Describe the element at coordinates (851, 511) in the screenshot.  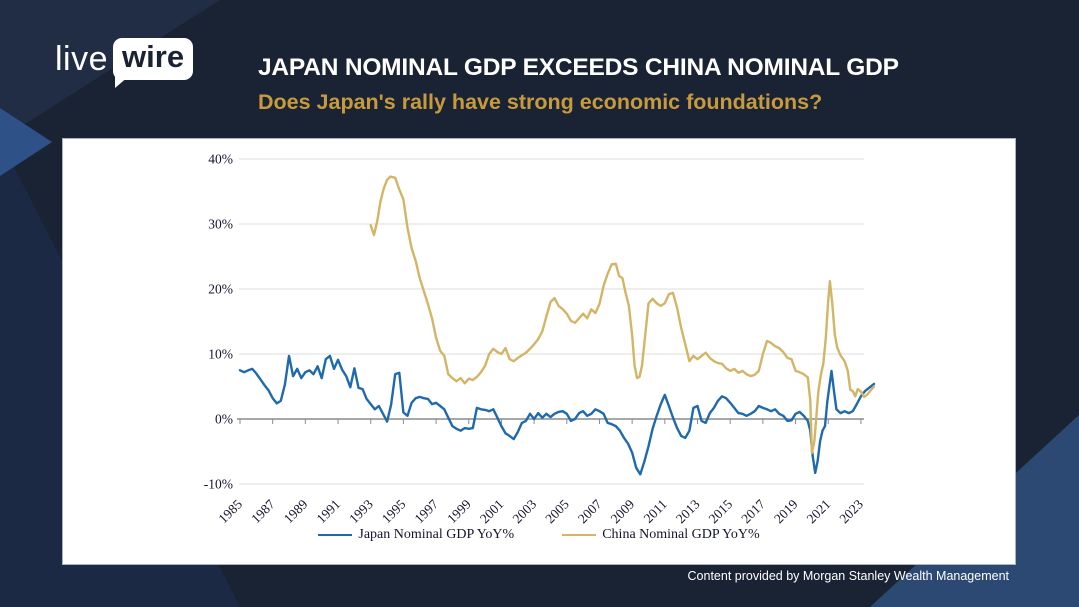
I see `x-tick-label-2023: 2023` at that location.